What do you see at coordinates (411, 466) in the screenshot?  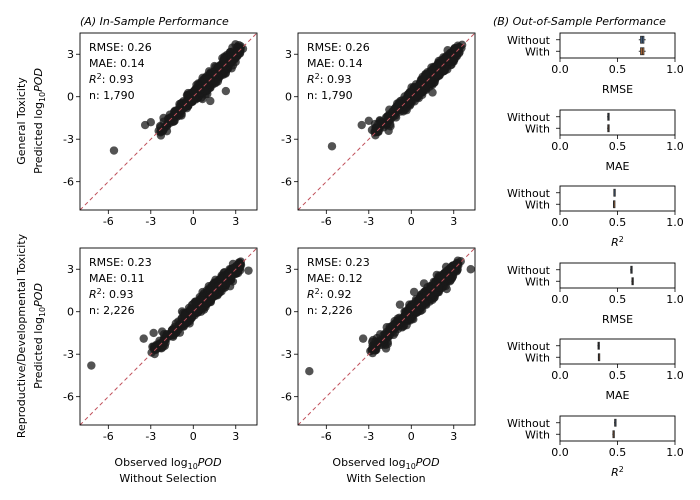 I see `label-subscript: 10` at bounding box center [411, 466].